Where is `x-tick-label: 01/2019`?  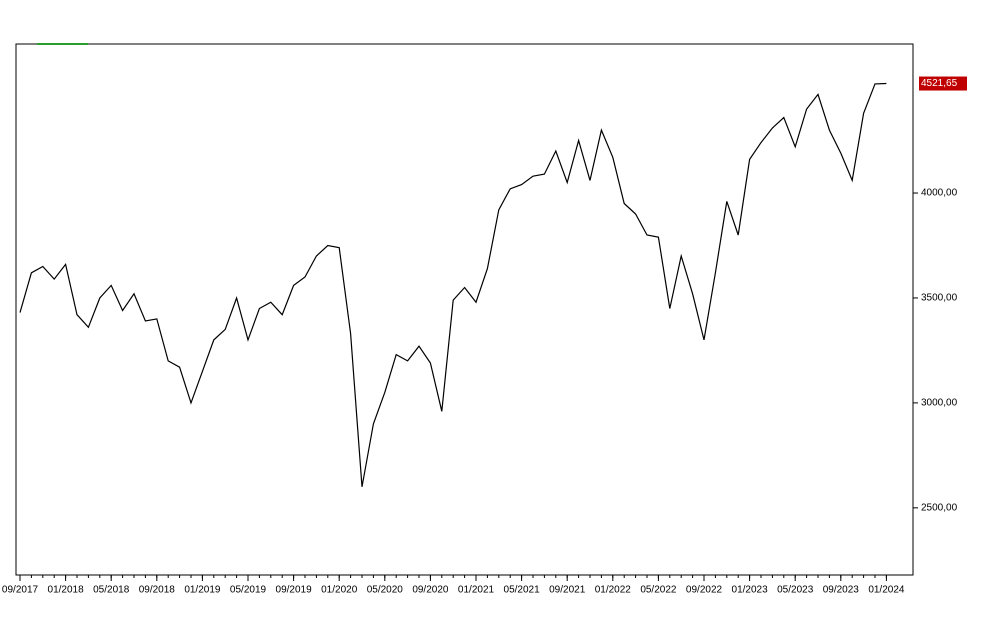
x-tick-label: 01/2019 is located at coordinates (202, 590).